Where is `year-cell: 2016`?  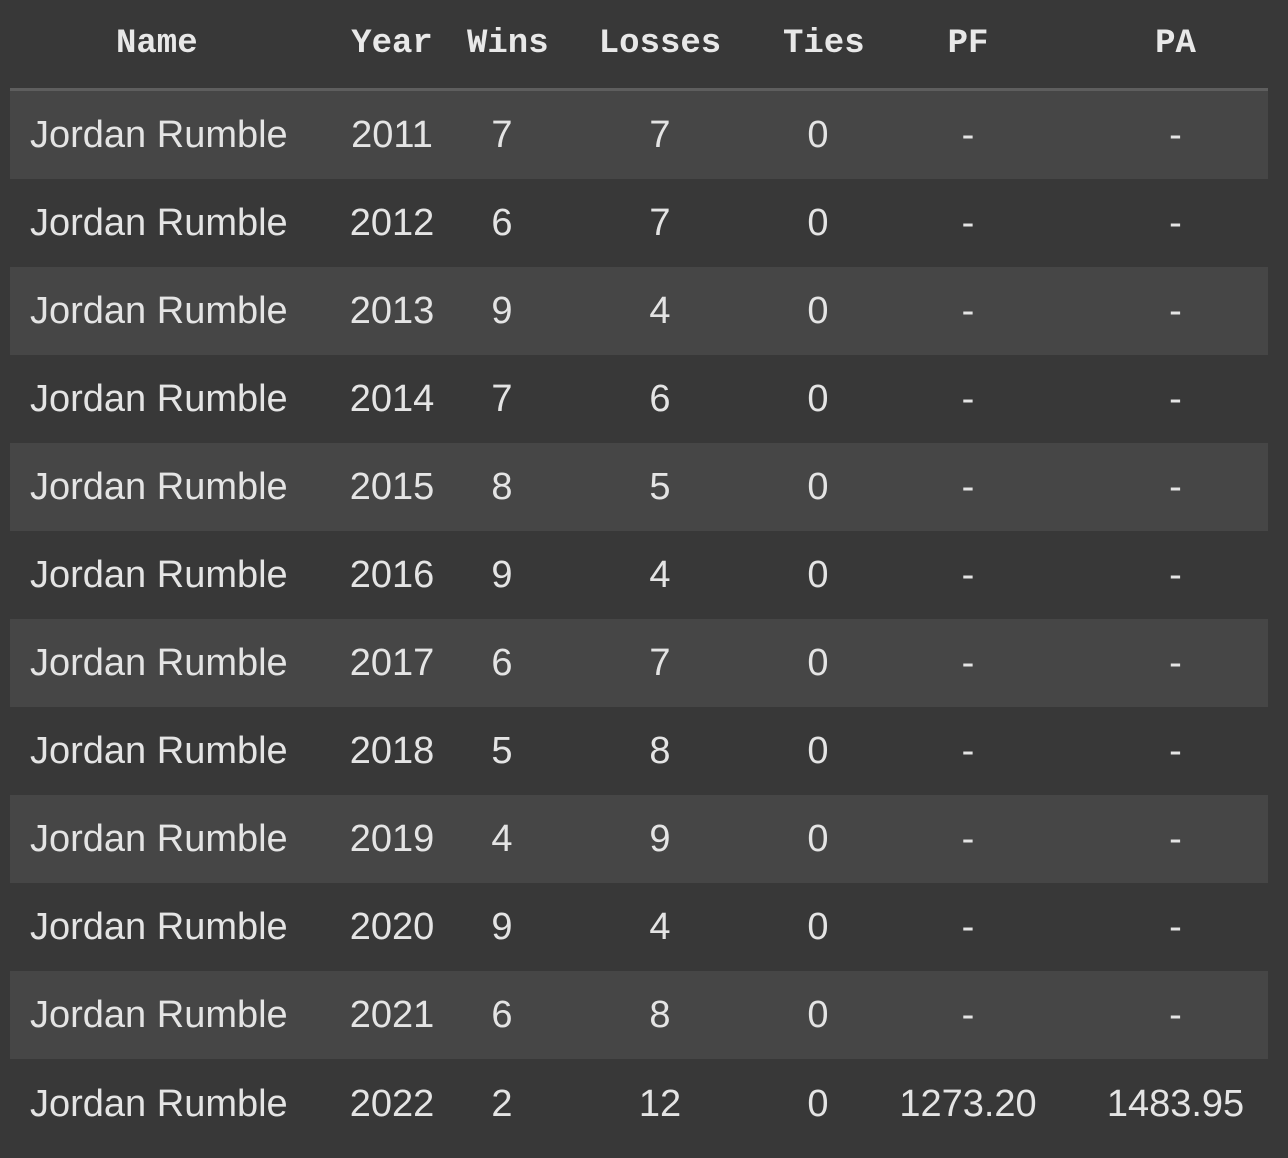
year-cell: 2016 is located at coordinates (392, 574).